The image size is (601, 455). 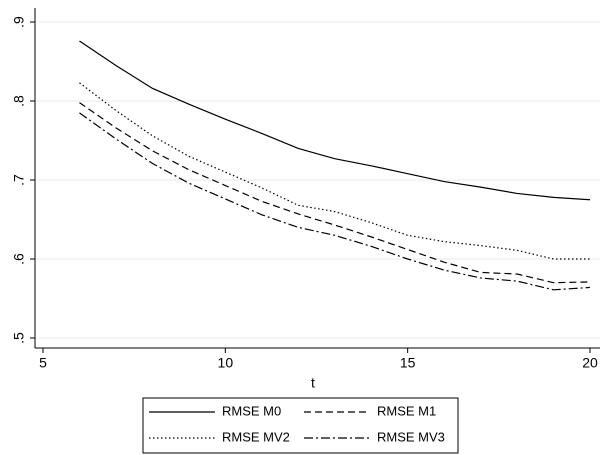 I want to click on y-tick-label: .6, so click(x=19, y=259).